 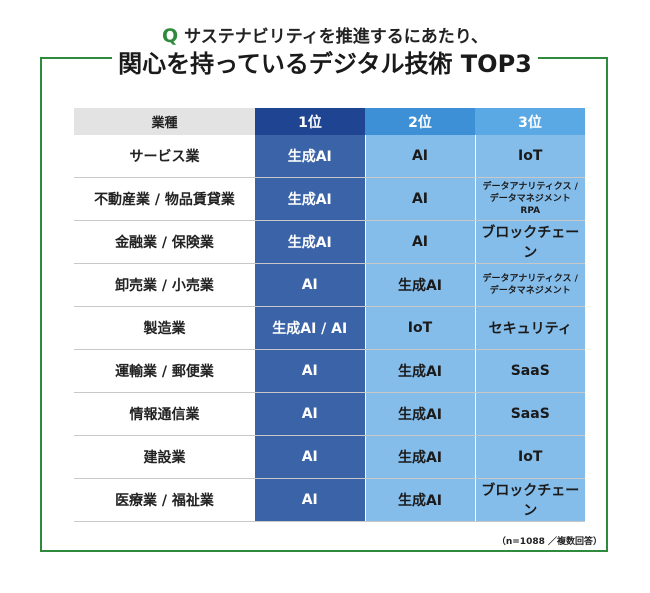 I want to click on table-row: 金融業 / 保険業 生成AI AI ブロックチェーン, so click(x=329, y=242).